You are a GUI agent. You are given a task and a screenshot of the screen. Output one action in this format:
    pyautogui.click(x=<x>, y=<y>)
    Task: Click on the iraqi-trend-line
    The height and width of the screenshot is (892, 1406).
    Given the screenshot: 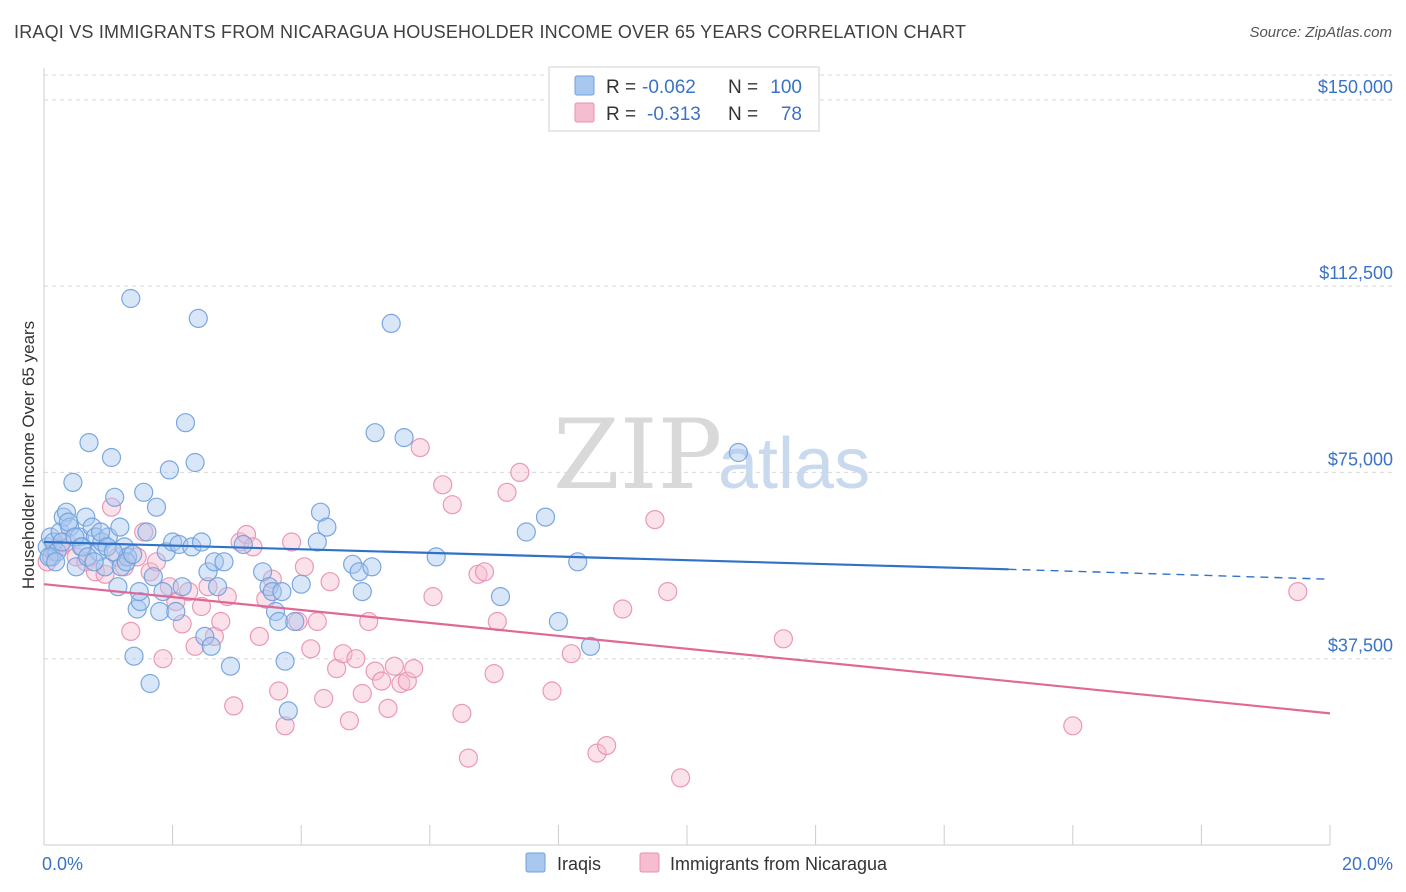 What is the action you would take?
    pyautogui.click(x=526, y=555)
    